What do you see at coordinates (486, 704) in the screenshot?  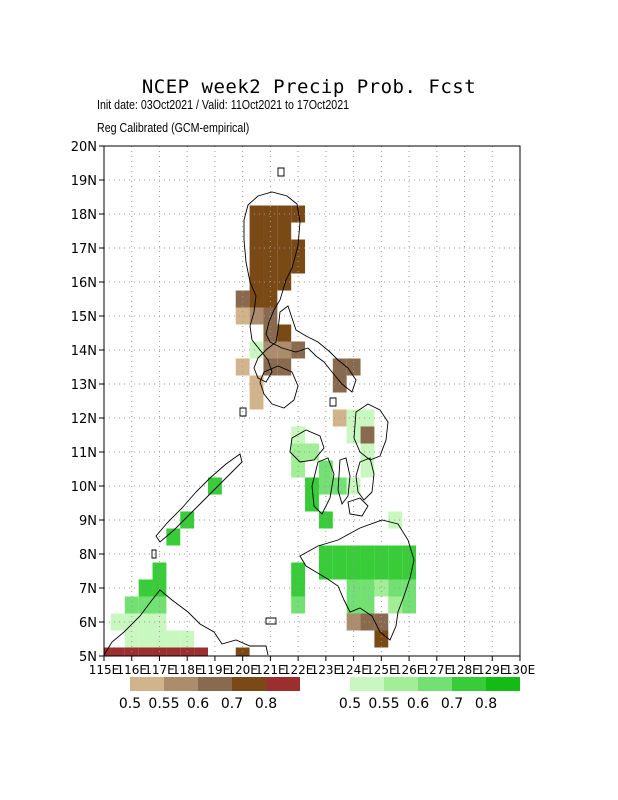 I see `wet-legend-label: 0.8` at bounding box center [486, 704].